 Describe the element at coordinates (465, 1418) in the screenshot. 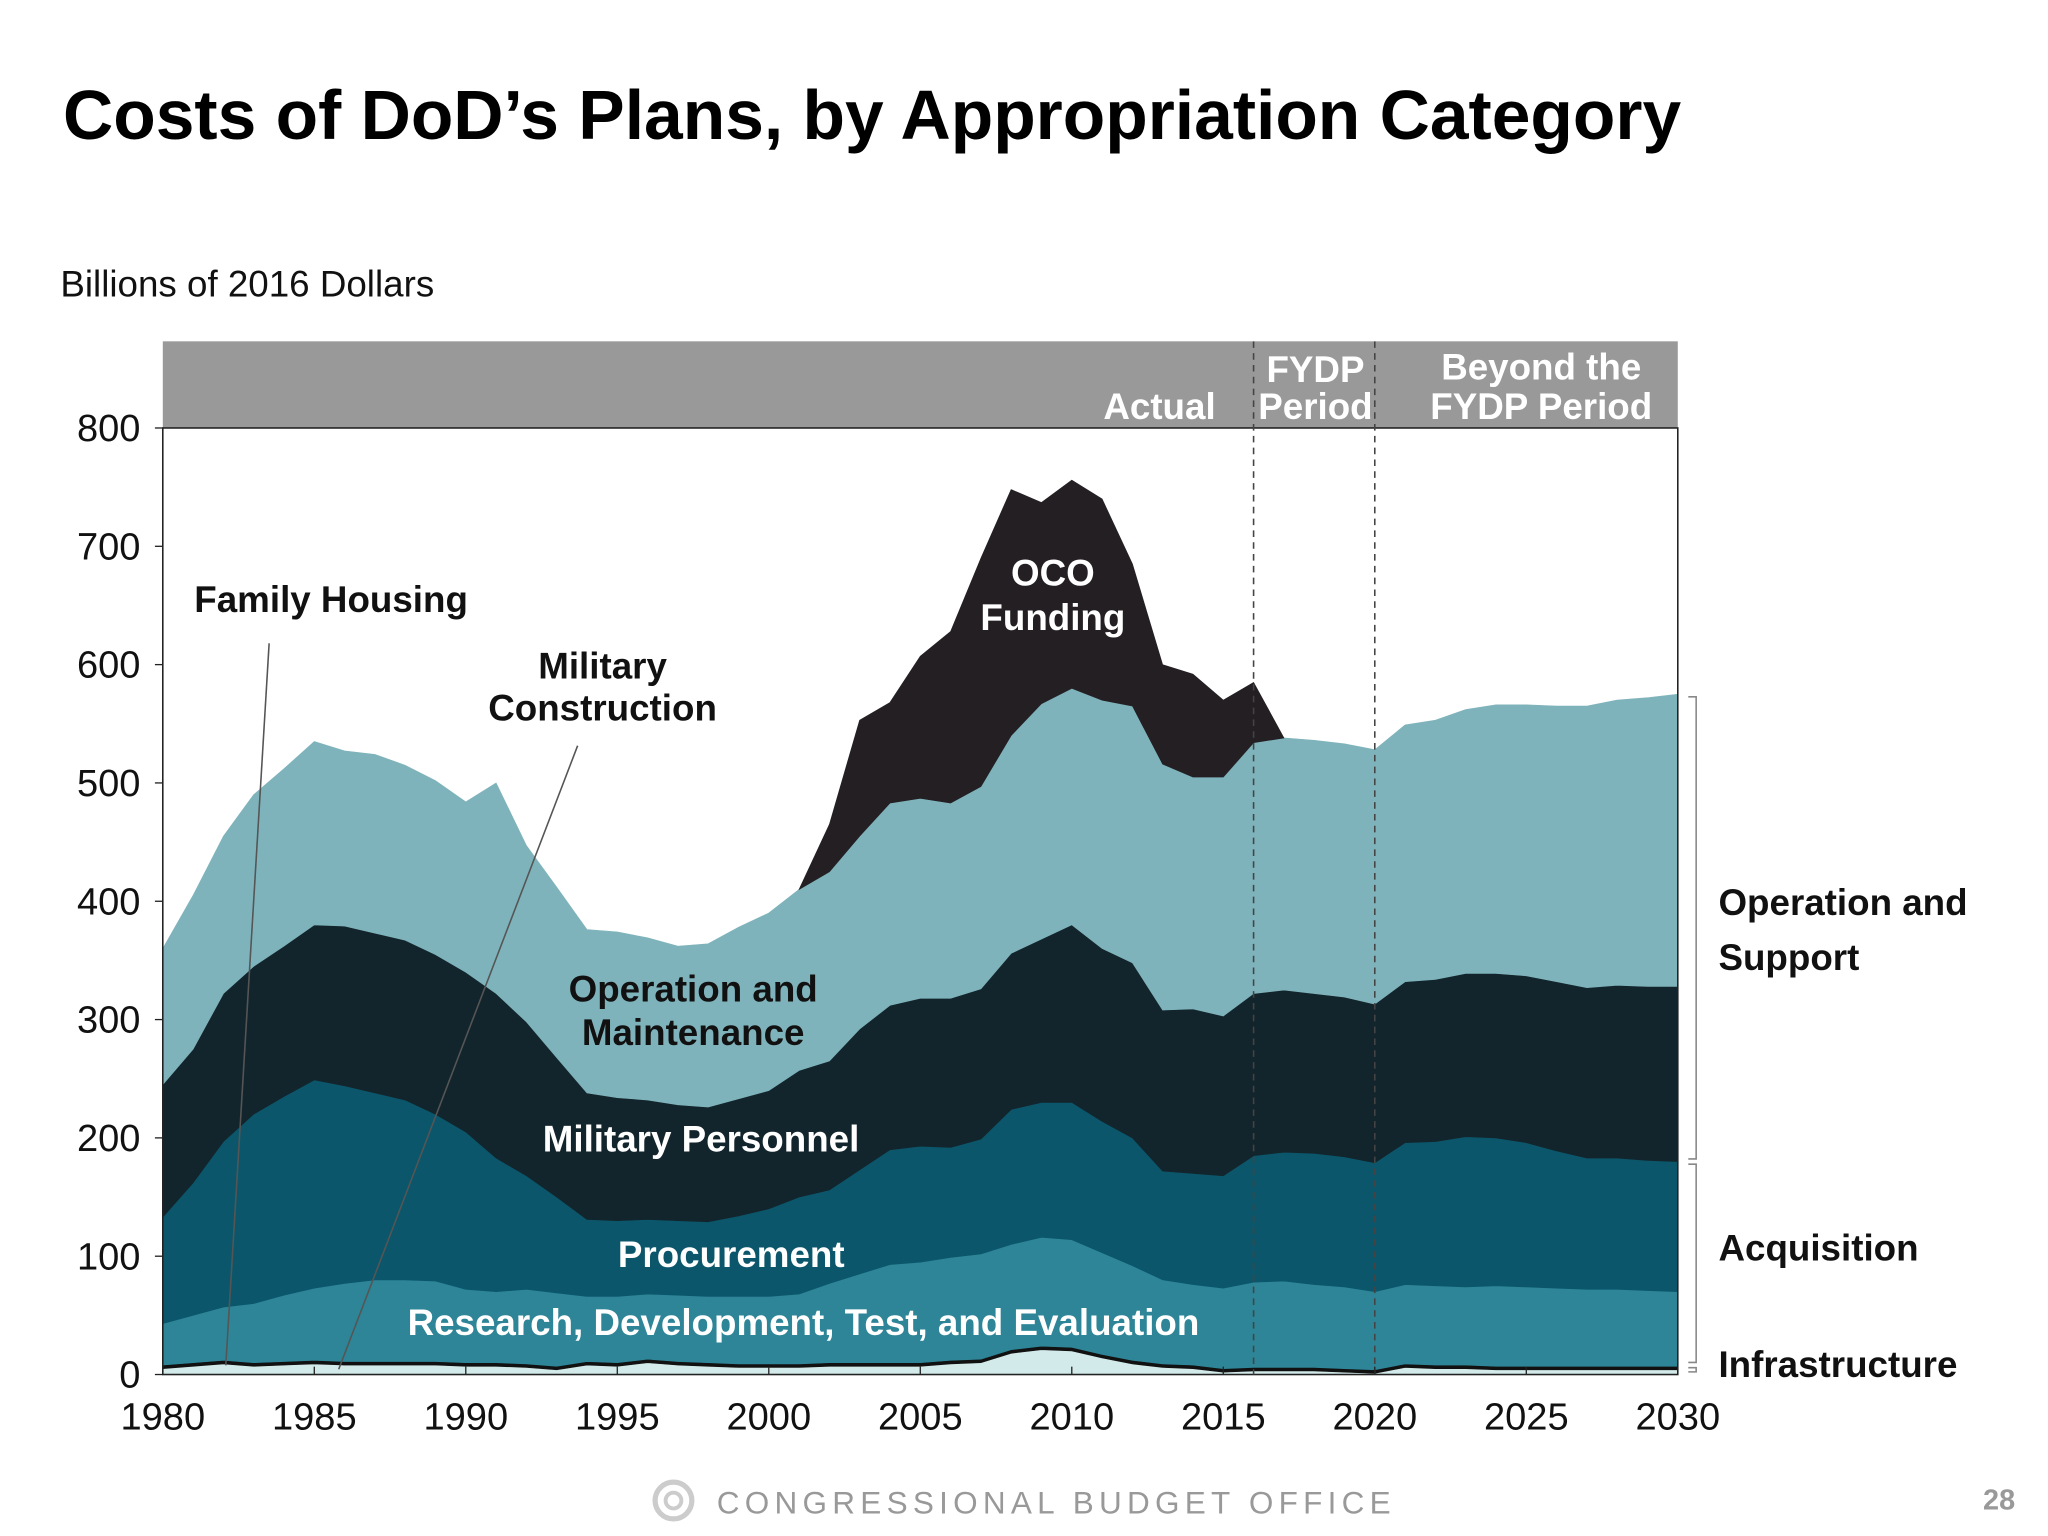

I see `x-tick-label: 1990` at that location.